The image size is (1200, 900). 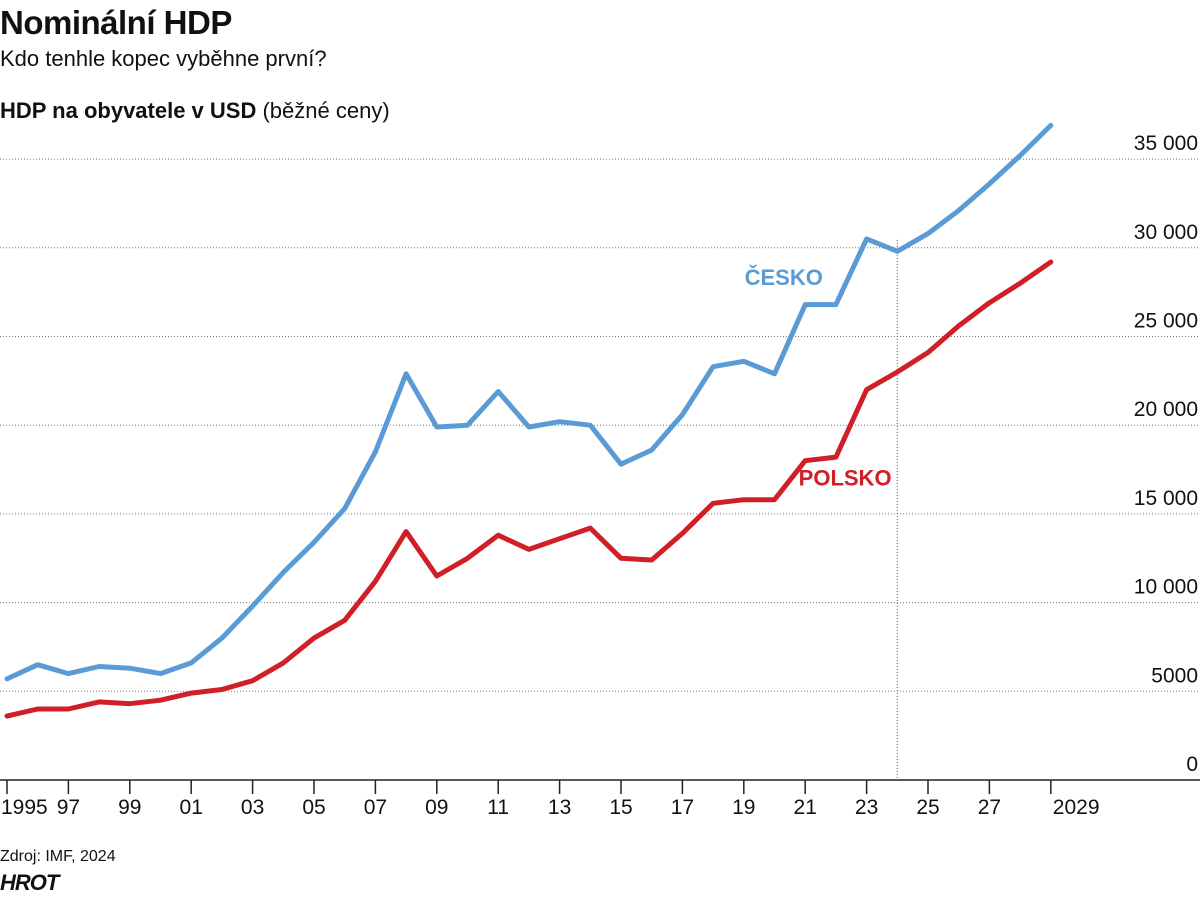 I want to click on x-tick-label: 09, so click(x=436, y=807).